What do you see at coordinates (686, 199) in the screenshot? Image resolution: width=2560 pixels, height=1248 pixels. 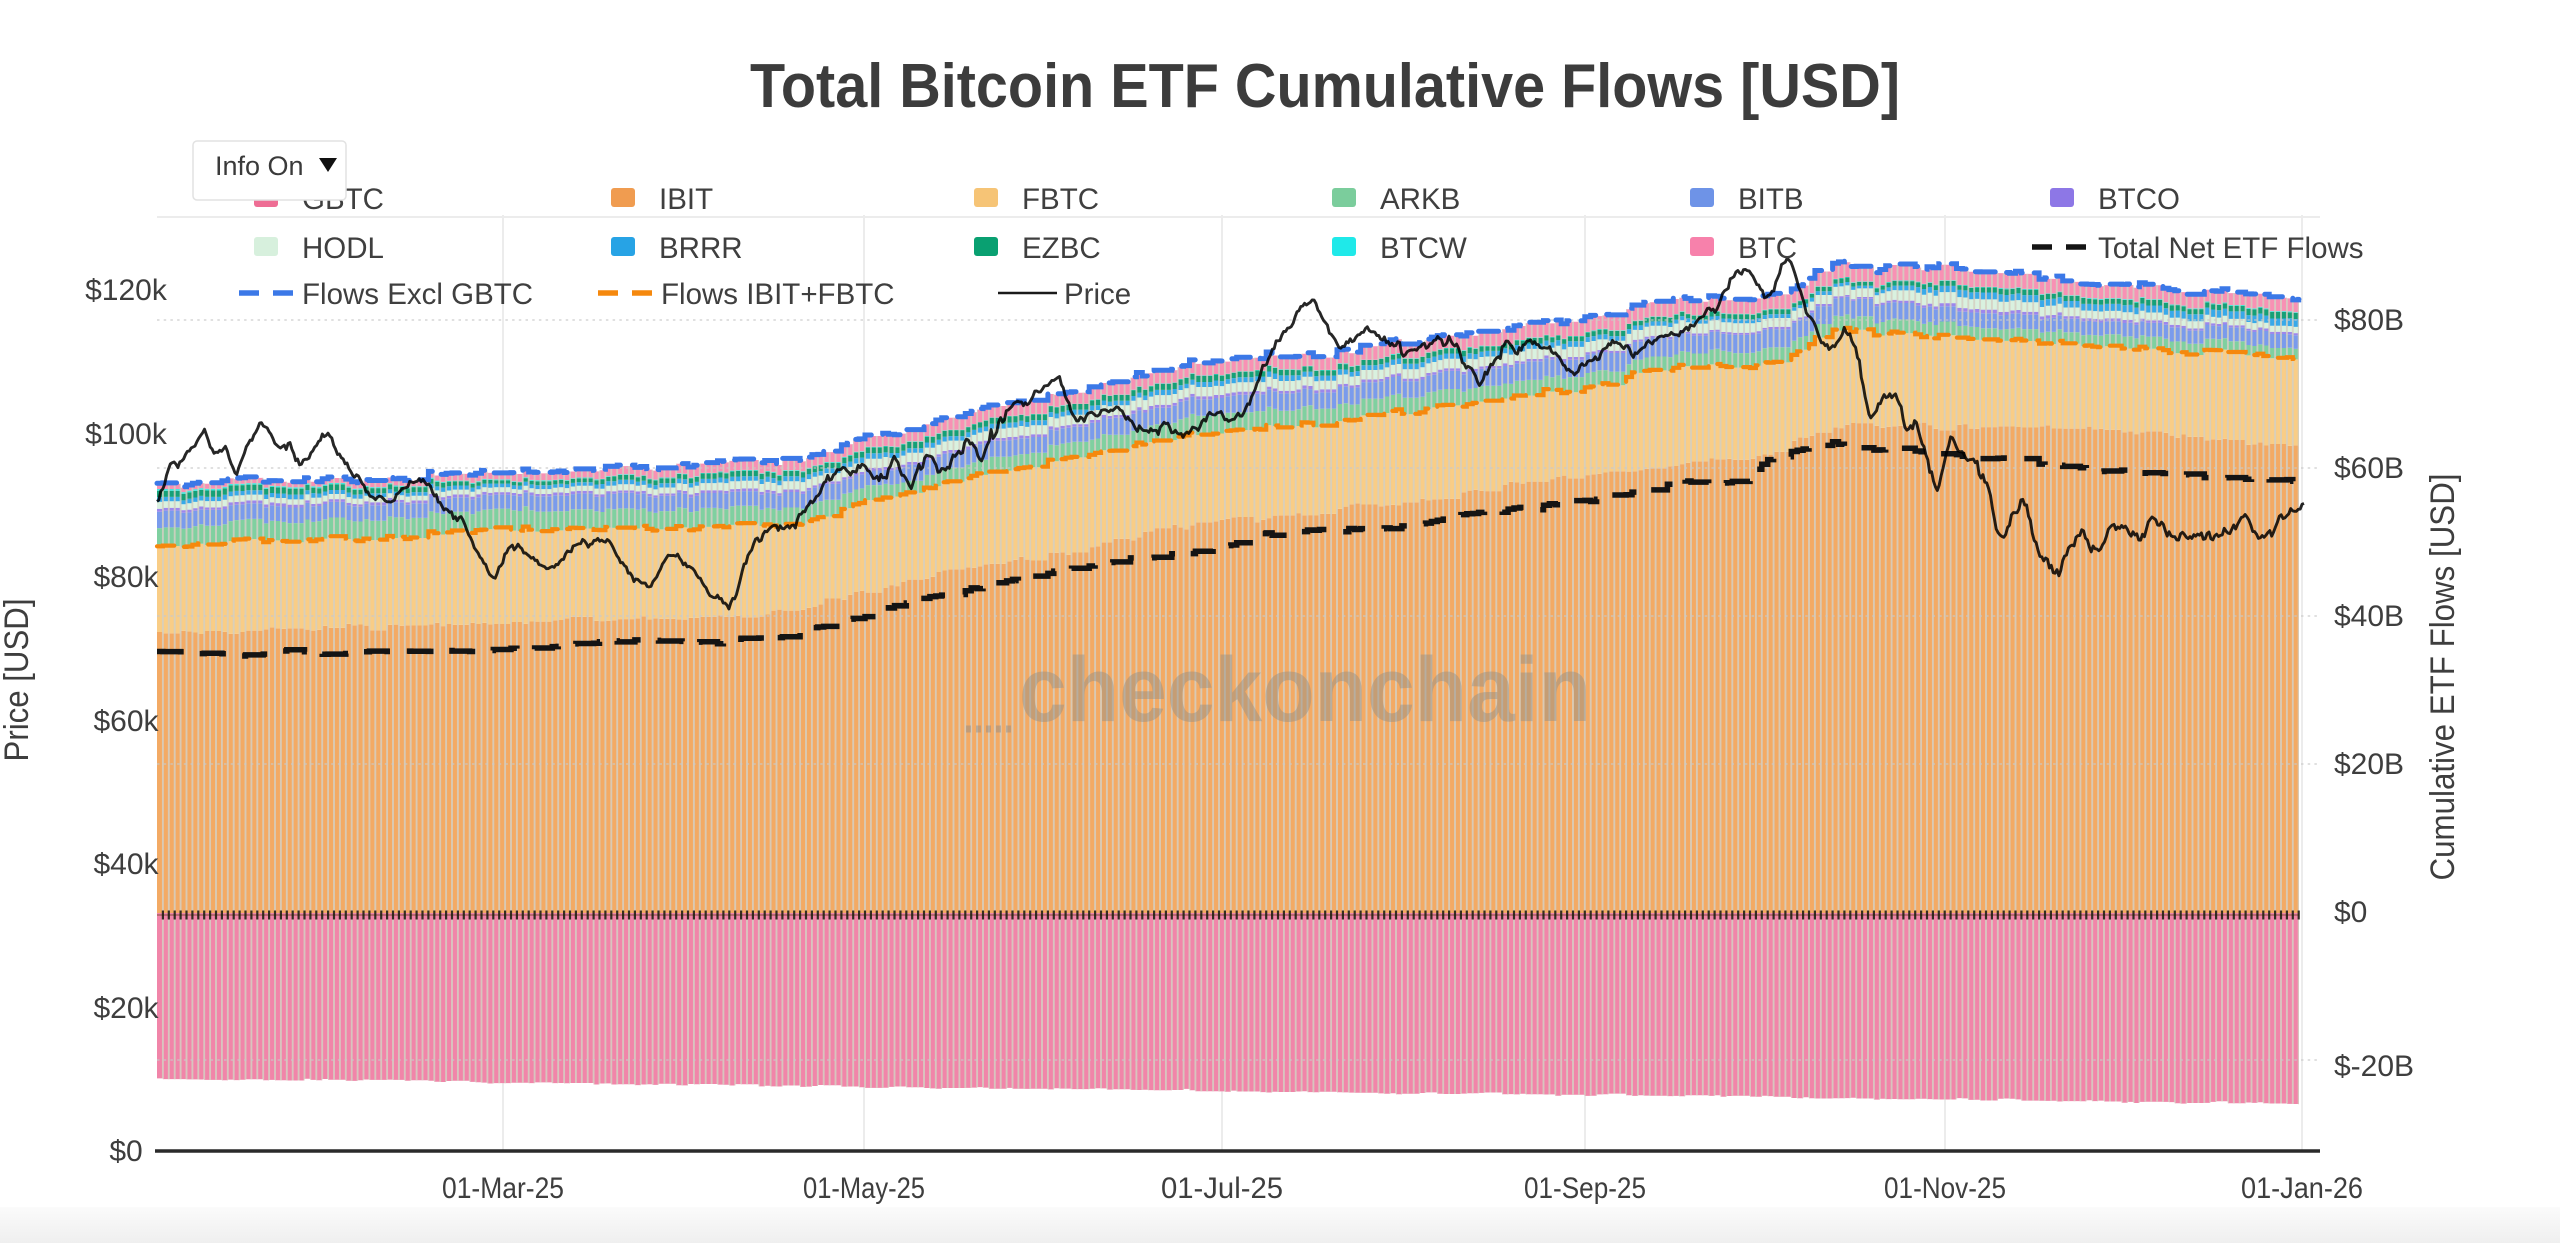 I see `svg-text: IBIT` at bounding box center [686, 199].